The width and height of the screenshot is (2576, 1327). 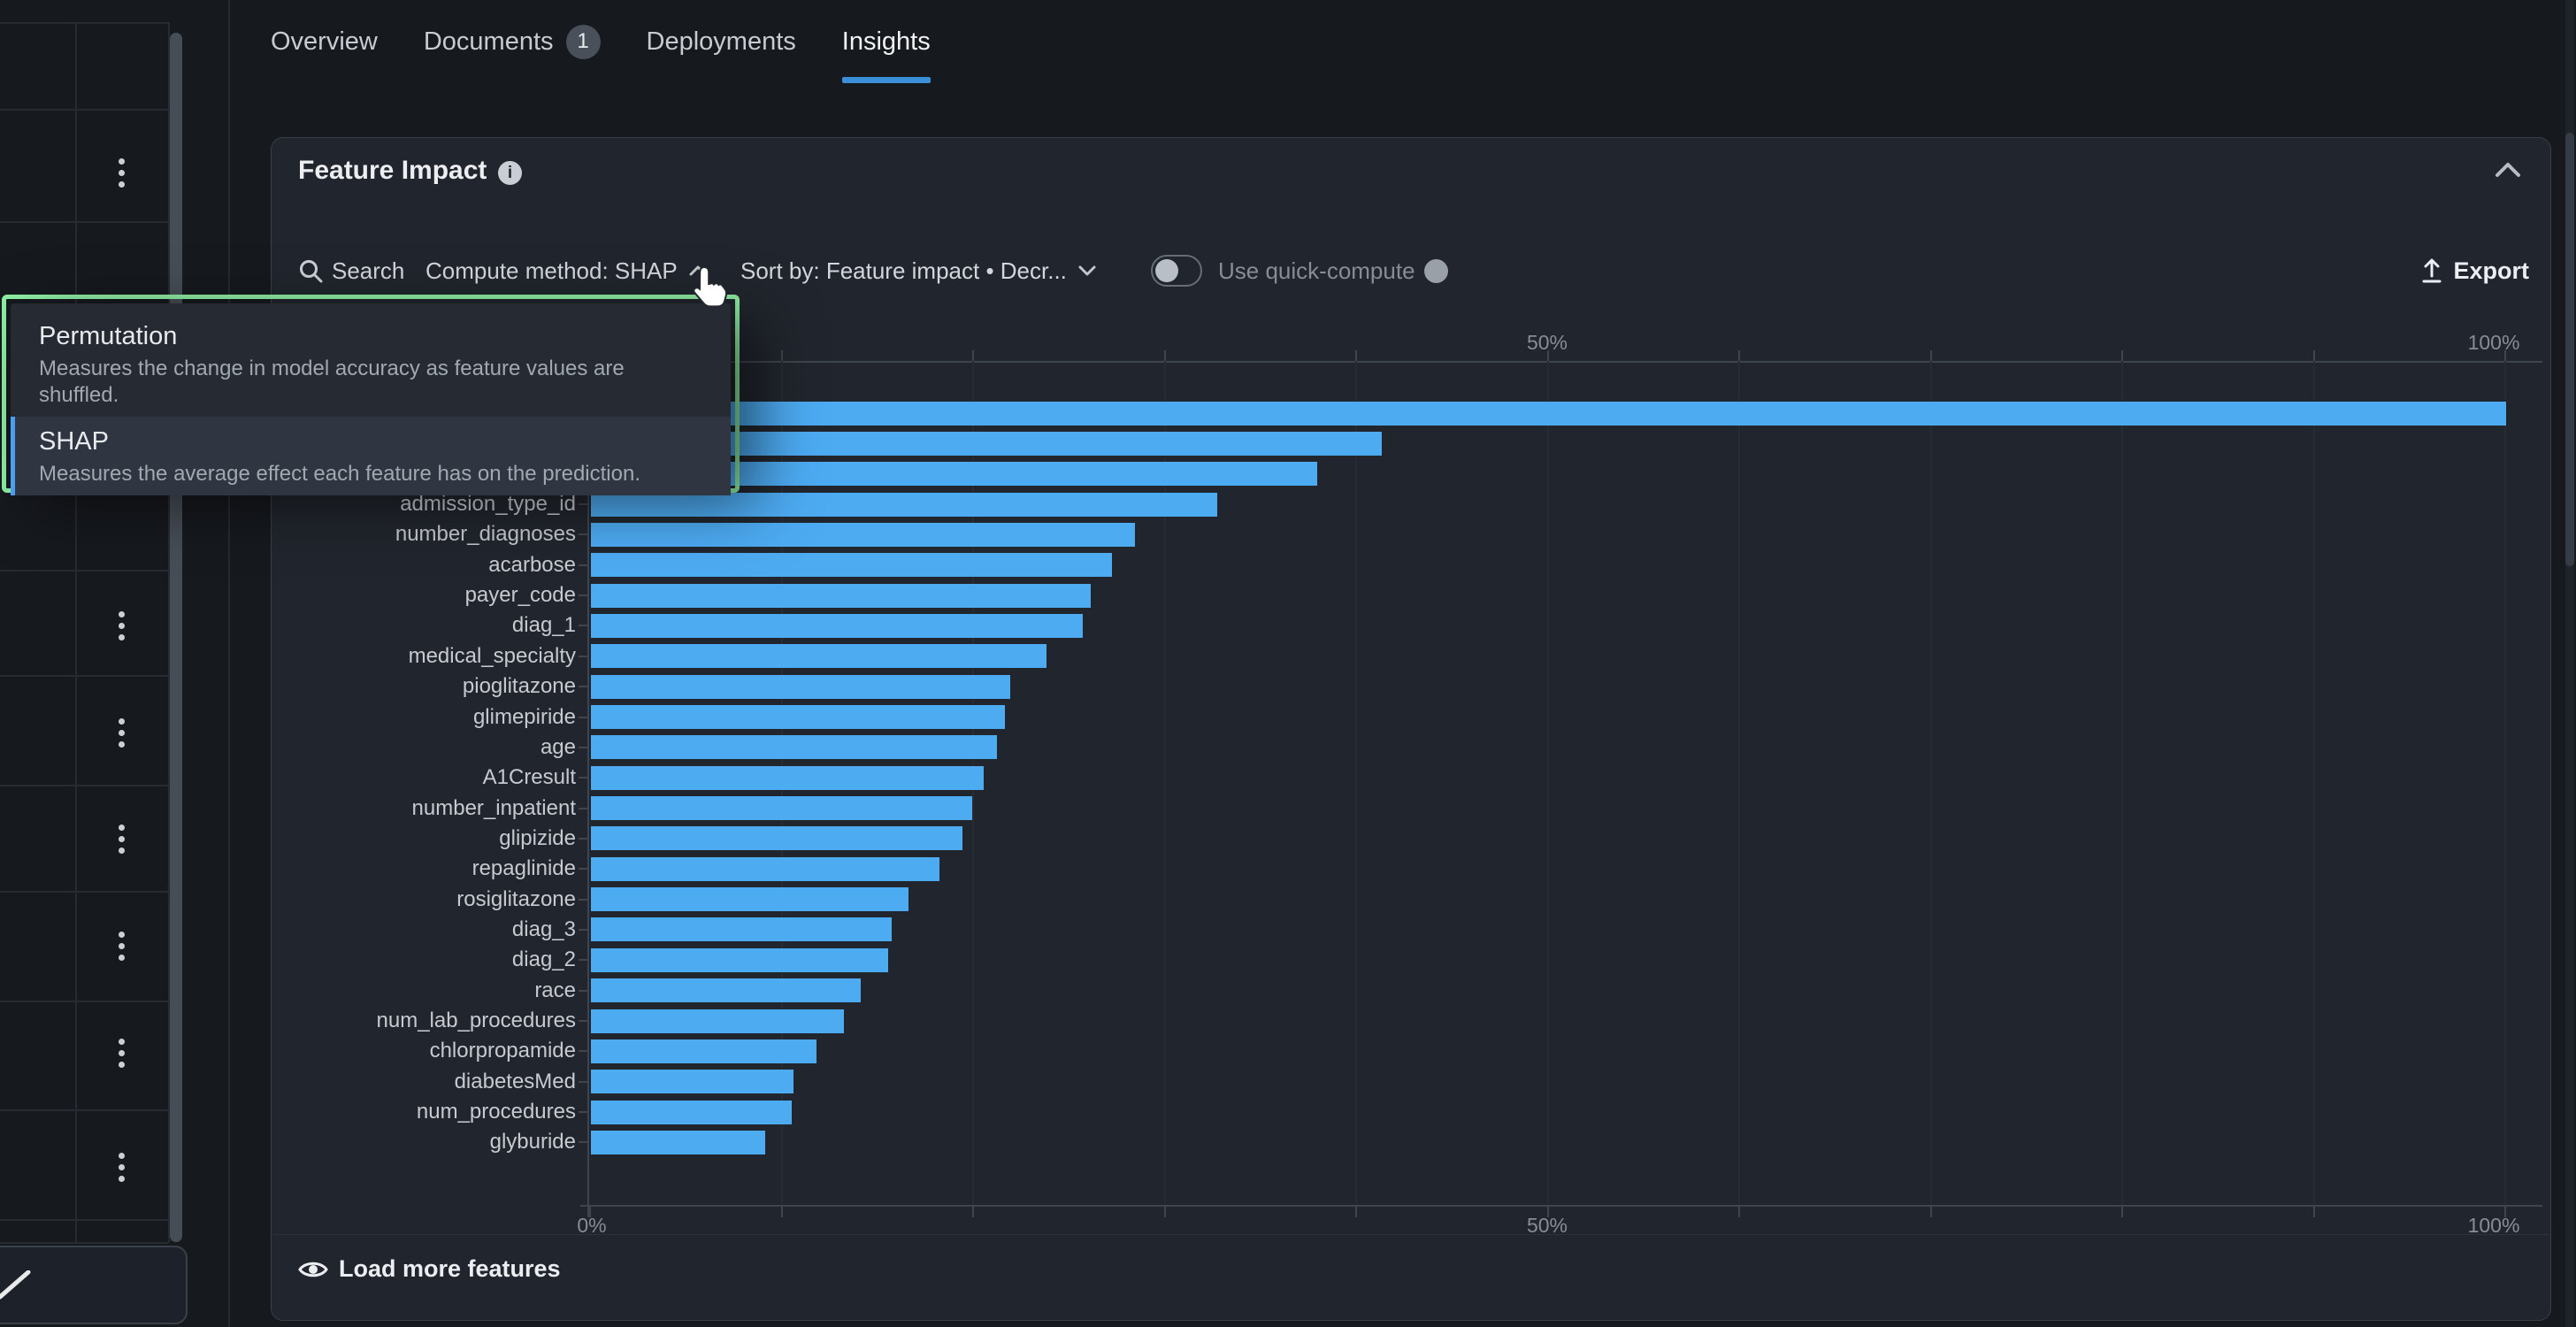 What do you see at coordinates (512, 42) in the screenshot?
I see `tab-documents: Documents 1` at bounding box center [512, 42].